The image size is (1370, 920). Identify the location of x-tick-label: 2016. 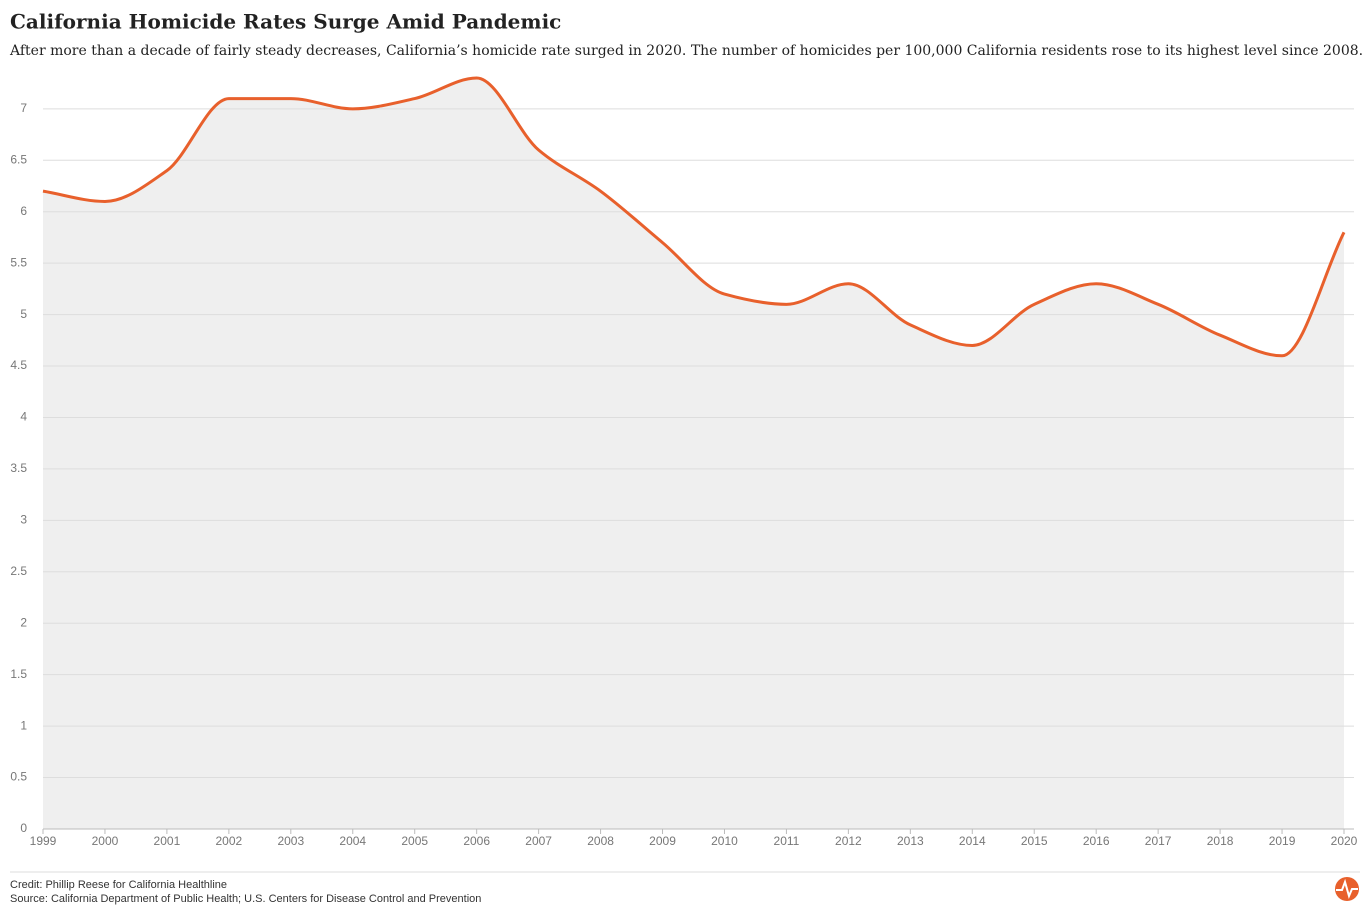
(1096, 841).